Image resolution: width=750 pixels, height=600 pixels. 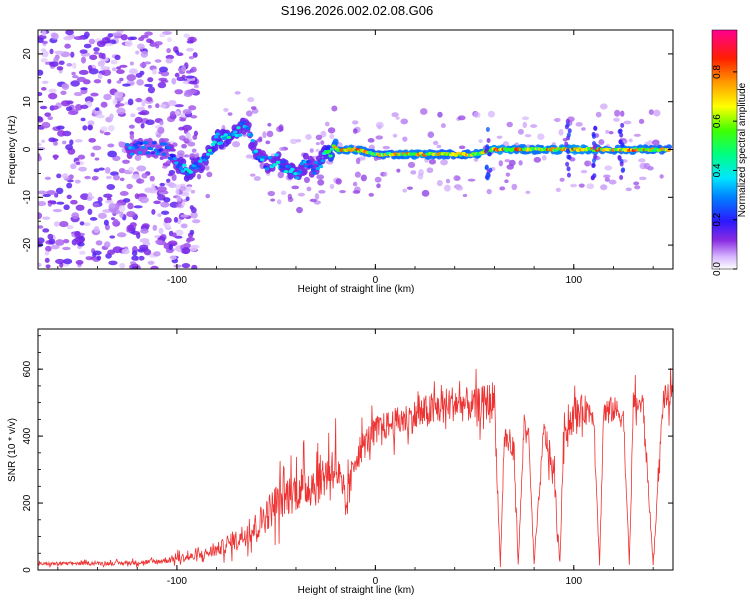 I want to click on x-tick-label: 100, so click(x=573, y=581).